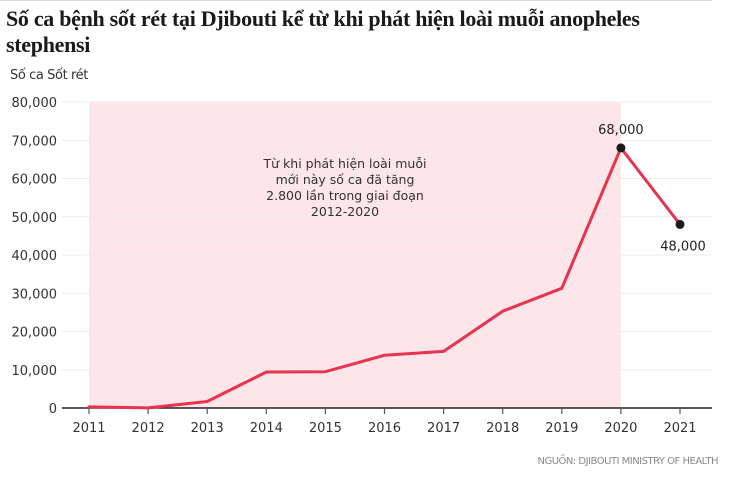 Image resolution: width=738 pixels, height=482 pixels. What do you see at coordinates (35, 103) in the screenshot?
I see `y-tick-label: 80,000` at bounding box center [35, 103].